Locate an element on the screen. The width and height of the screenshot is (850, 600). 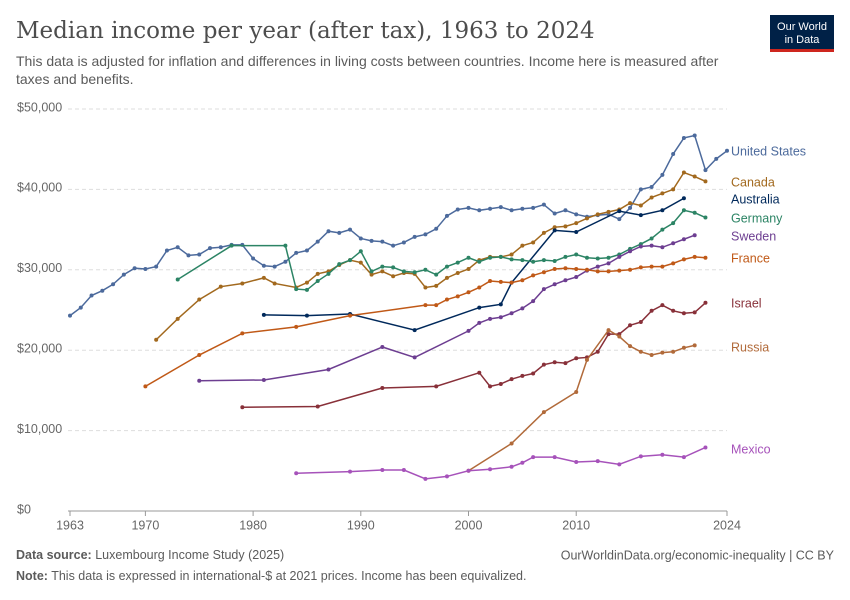
note-label: Note: is located at coordinates (32, 576).